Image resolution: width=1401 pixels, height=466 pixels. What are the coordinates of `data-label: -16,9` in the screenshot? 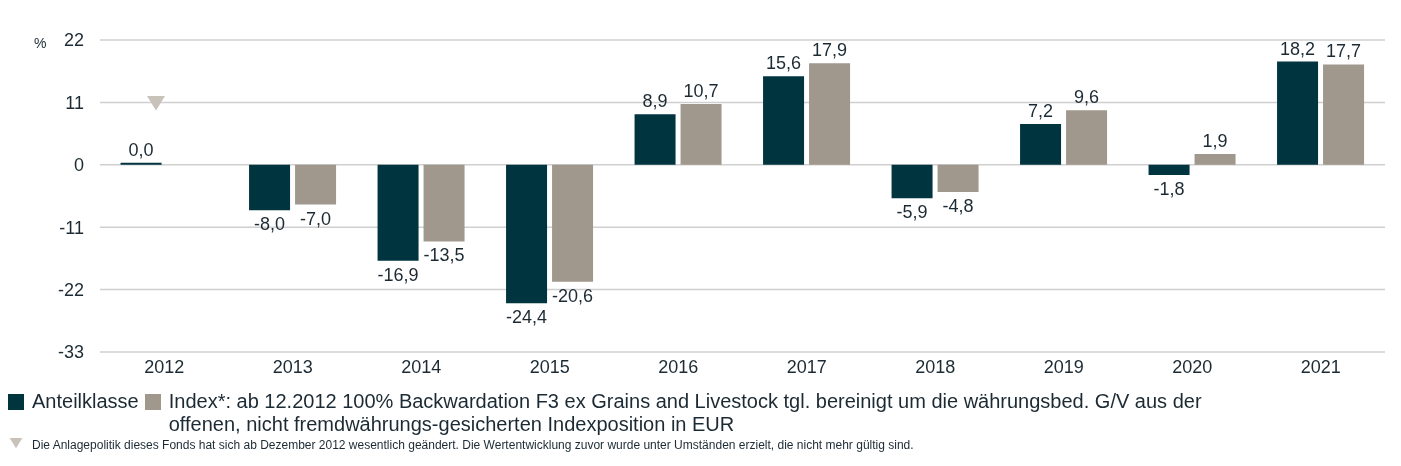 It's located at (398, 274).